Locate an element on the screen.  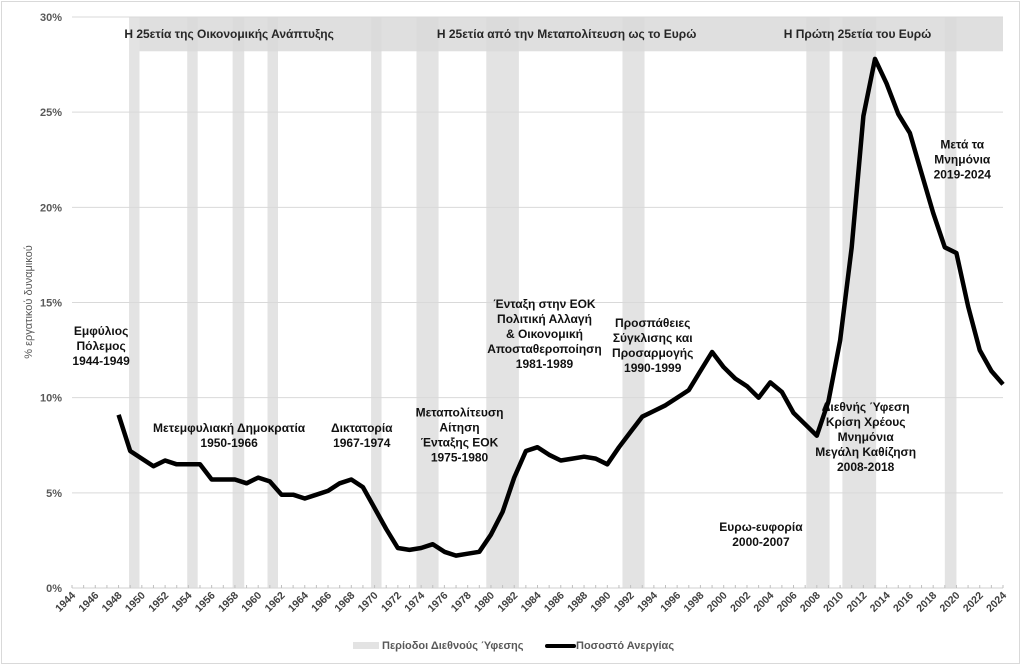
annotation-line: Προσπάθειες is located at coordinates (652, 323).